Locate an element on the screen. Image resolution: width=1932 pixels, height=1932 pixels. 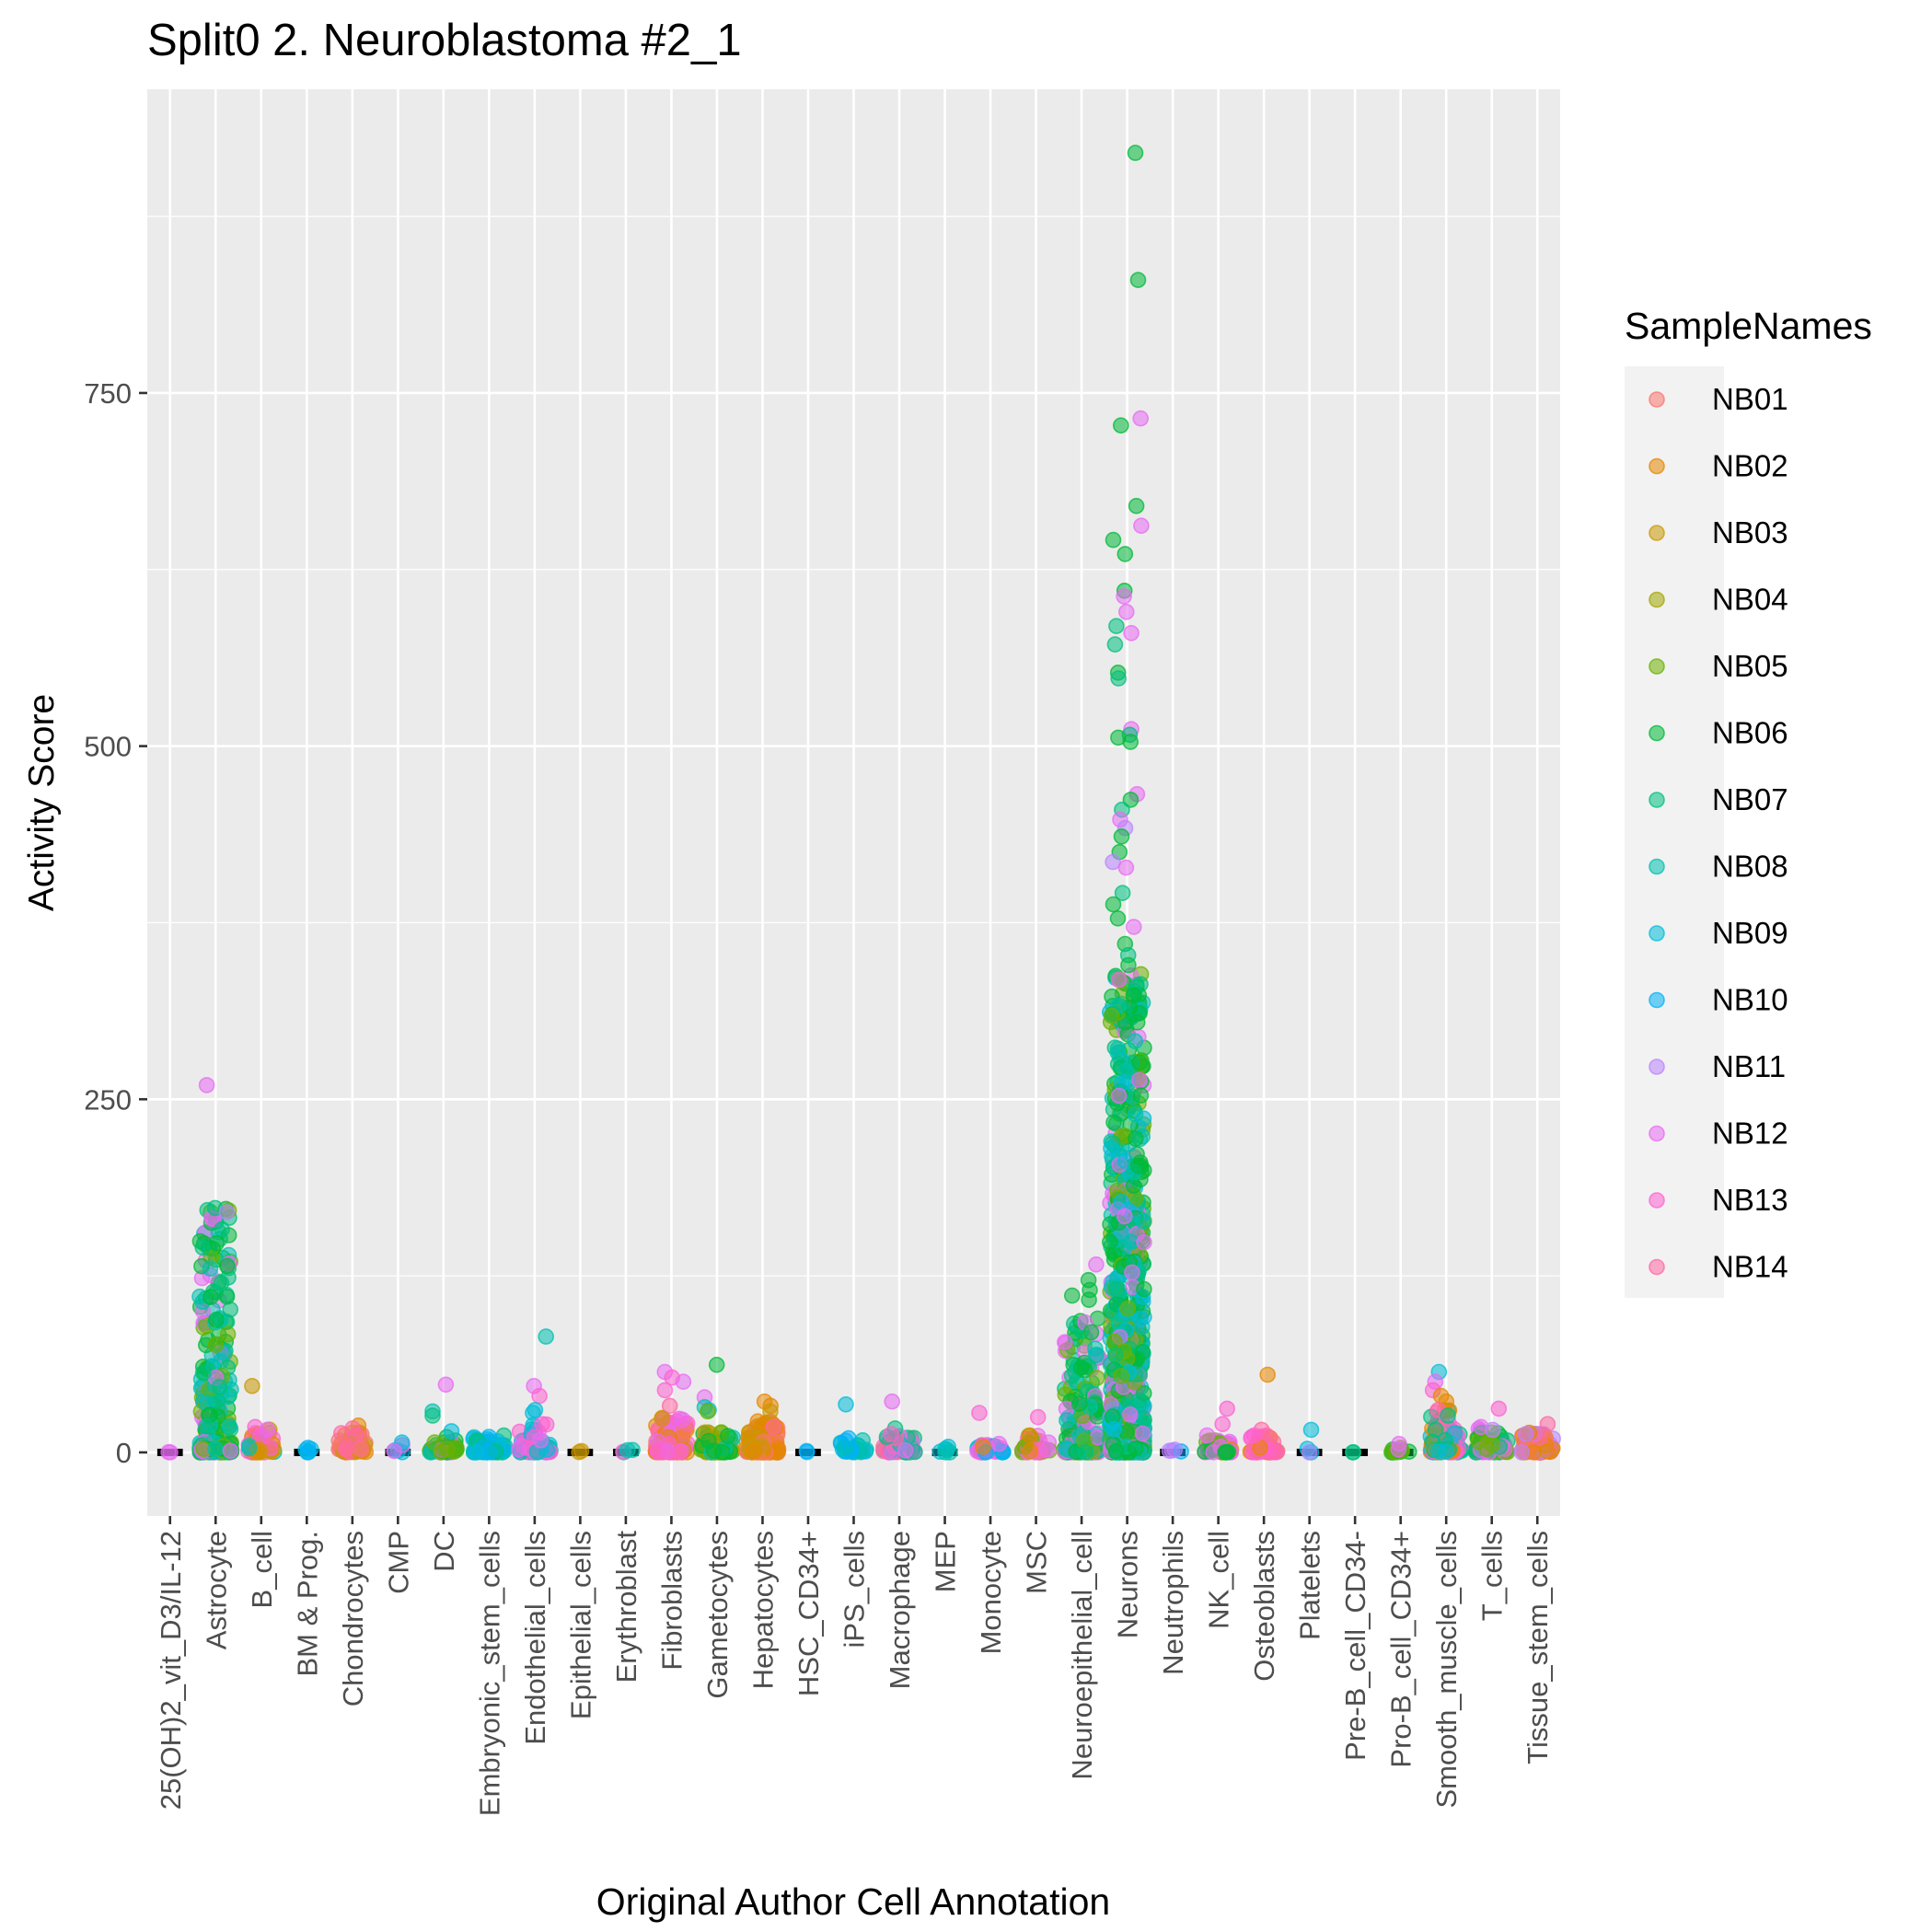
x-tick-label: CMP is located at coordinates (398, 1562).